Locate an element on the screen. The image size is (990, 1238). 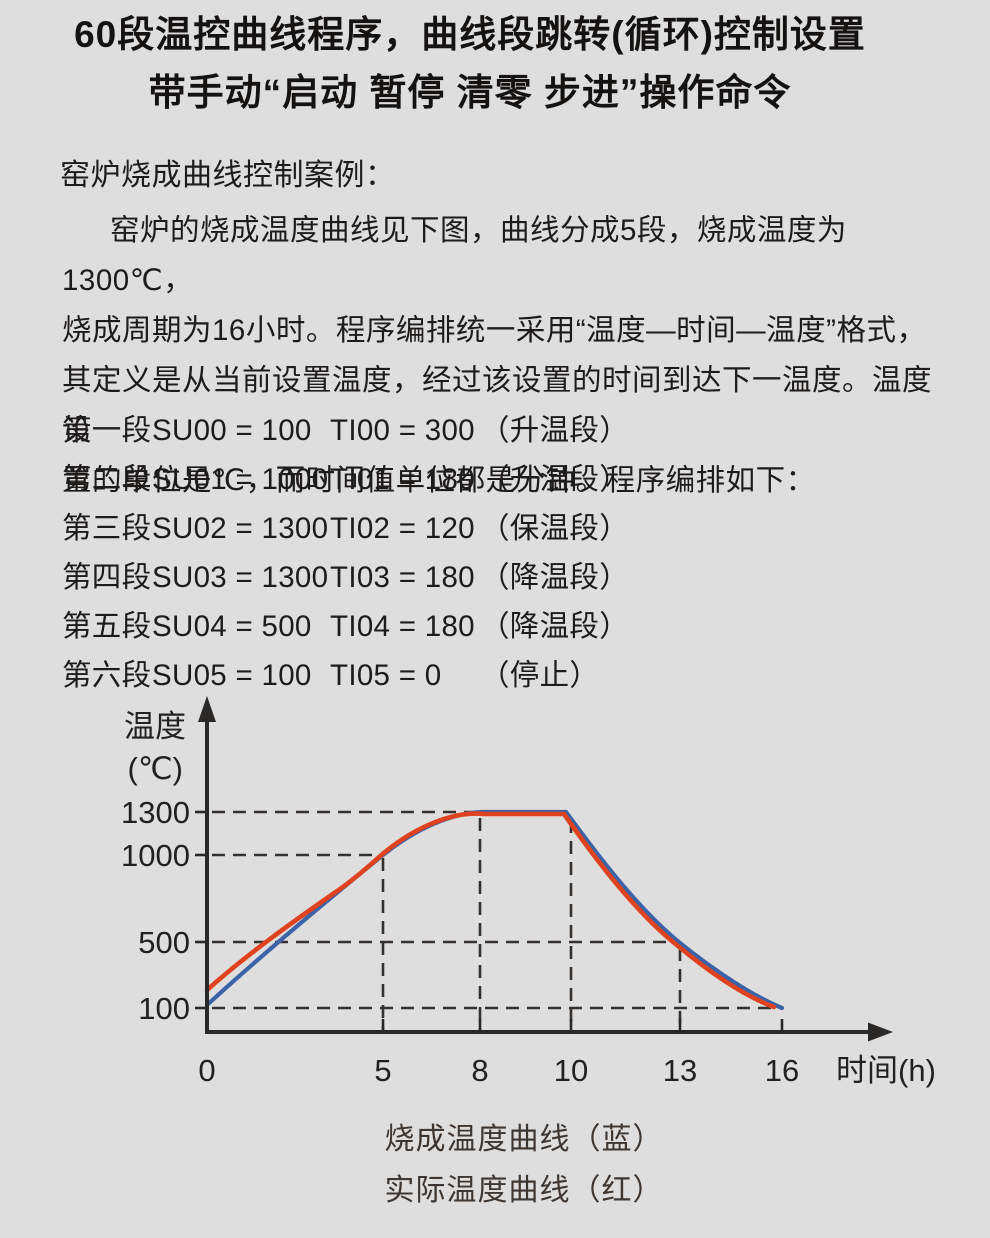
su-value: SU04 = 500 is located at coordinates (232, 626).